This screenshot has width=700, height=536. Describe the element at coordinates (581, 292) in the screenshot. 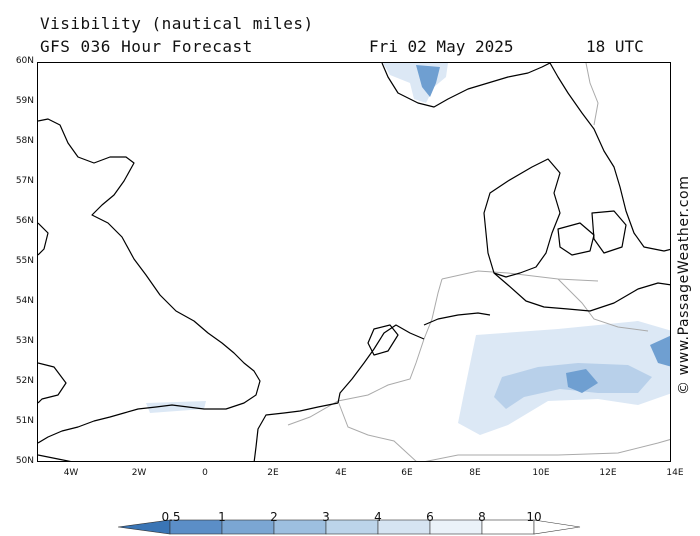

I see `baltic-coast` at that location.